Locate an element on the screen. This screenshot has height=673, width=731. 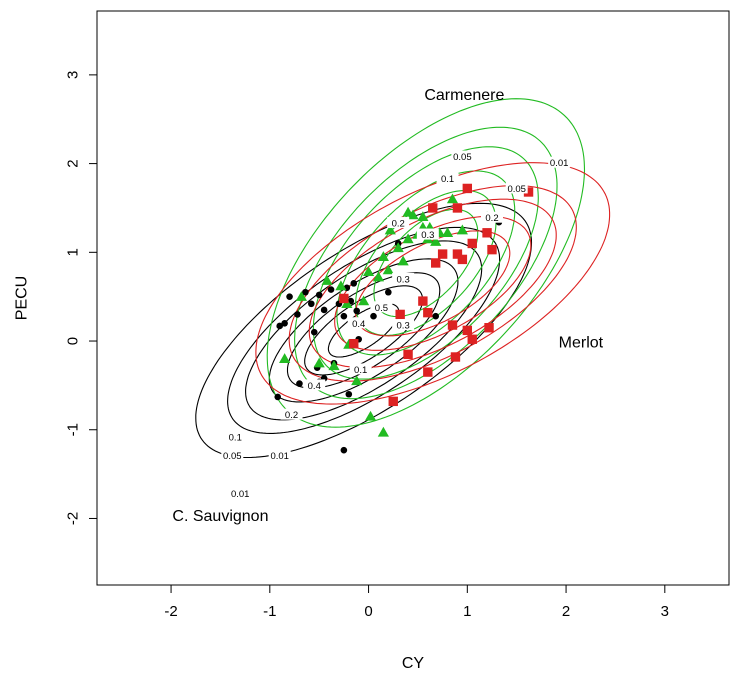
x-tick-label: -2 is located at coordinates (170, 611).